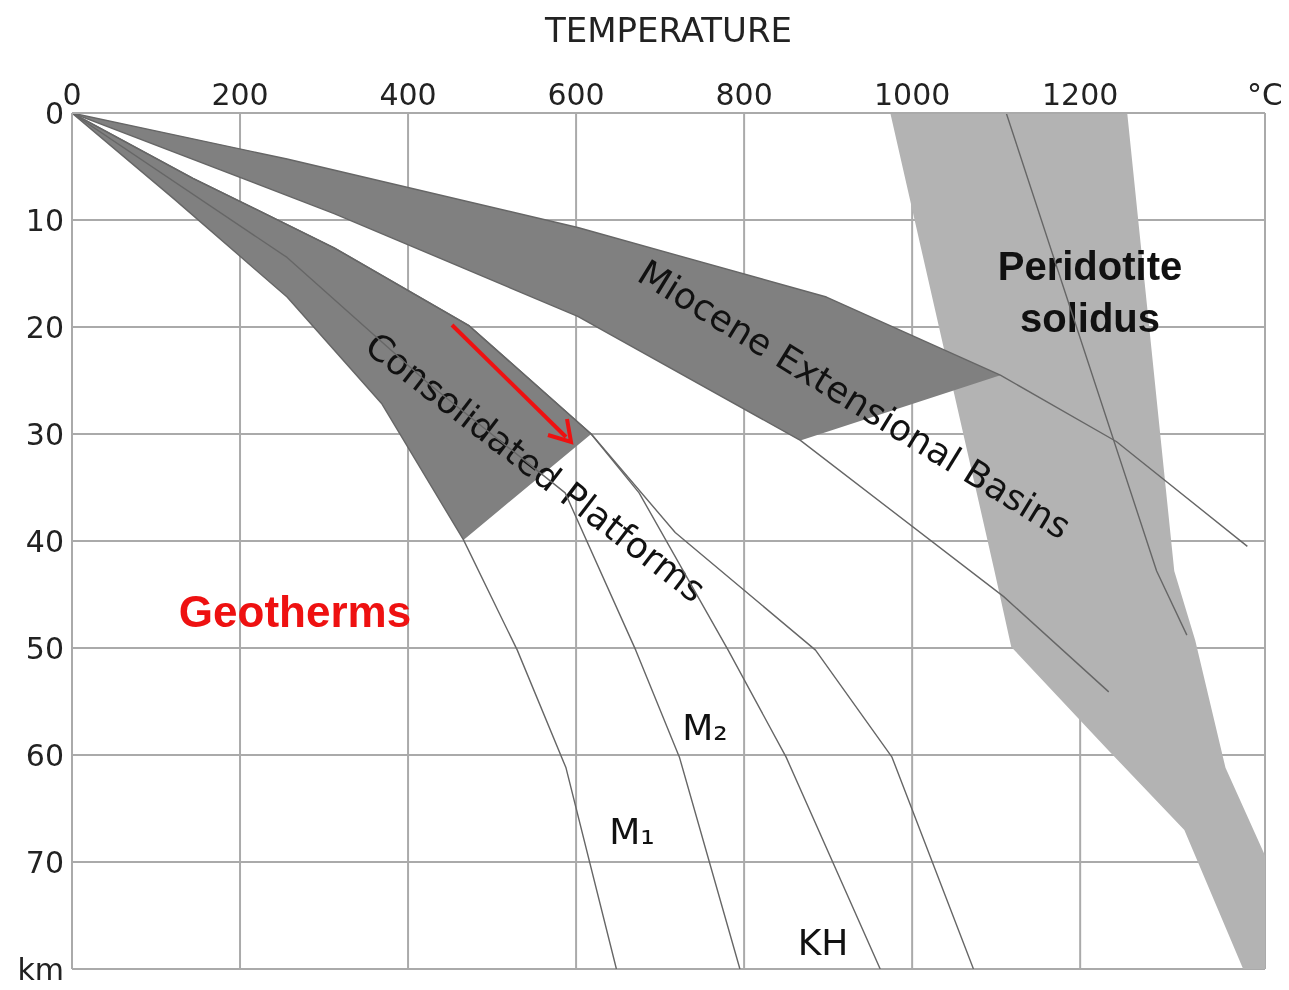  Describe the element at coordinates (40, 969) in the screenshot. I see `y-tick-label: km` at that location.